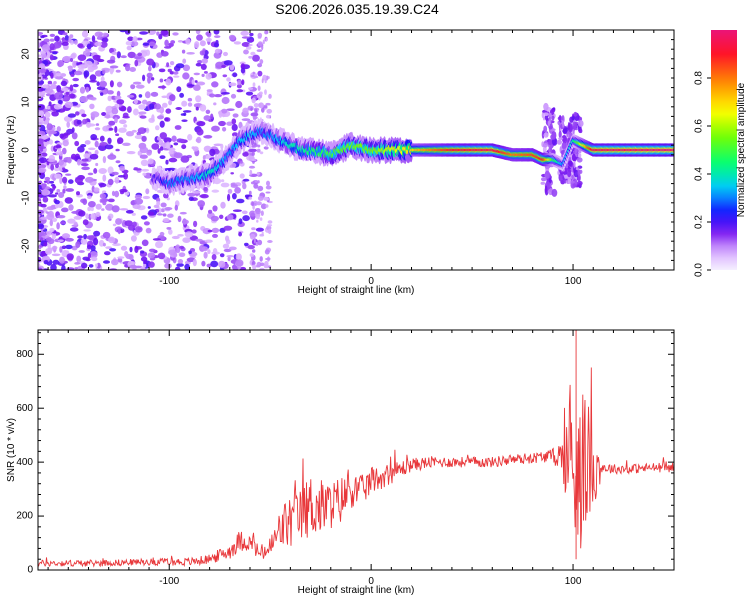  What do you see at coordinates (169, 281) in the screenshot?
I see `x-tick-label: -100` at bounding box center [169, 281].